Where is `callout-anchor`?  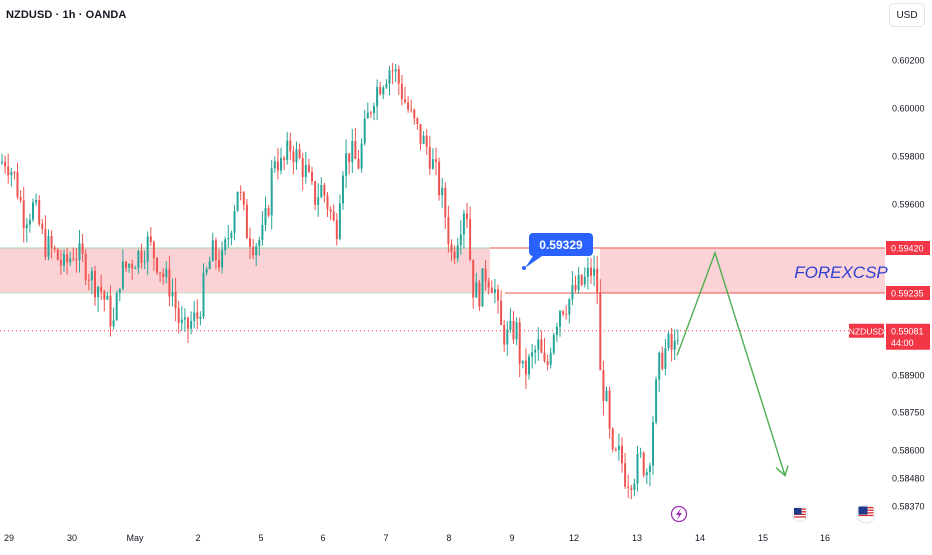
callout-anchor is located at coordinates (524, 268).